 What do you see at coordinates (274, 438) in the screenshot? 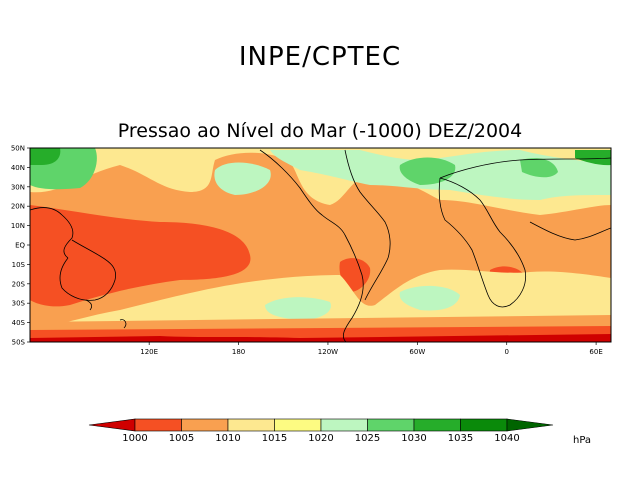
I see `colorbar-label-1015: 1015` at bounding box center [274, 438].